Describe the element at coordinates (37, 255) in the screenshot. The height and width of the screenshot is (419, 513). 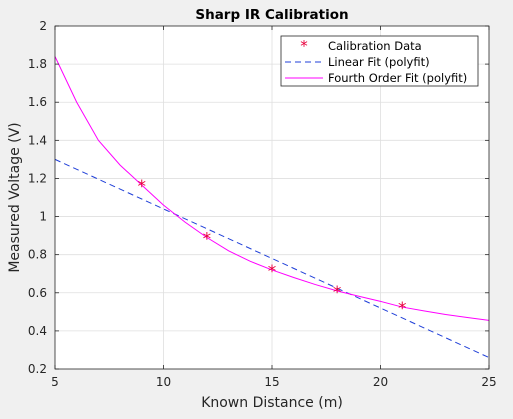
I see `y-tick-label: 0.8` at that location.